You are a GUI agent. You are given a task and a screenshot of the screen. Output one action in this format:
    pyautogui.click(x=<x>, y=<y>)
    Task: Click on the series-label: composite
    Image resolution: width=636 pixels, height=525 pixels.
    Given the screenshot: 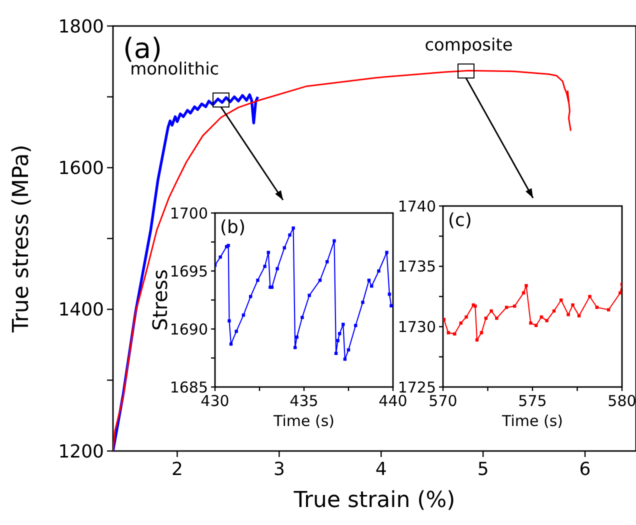 What is the action you would take?
    pyautogui.click(x=468, y=46)
    